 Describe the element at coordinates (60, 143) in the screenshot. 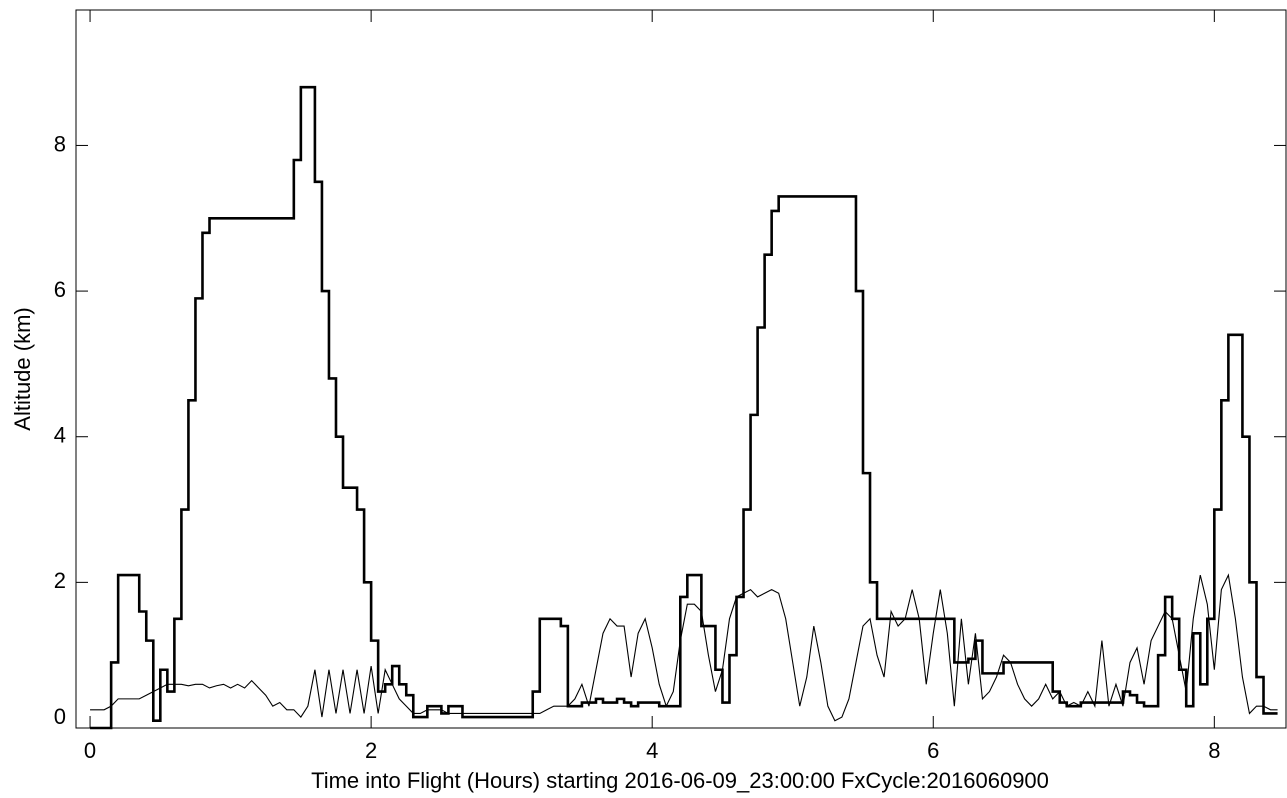

I see `y-tick-label: 8` at that location.